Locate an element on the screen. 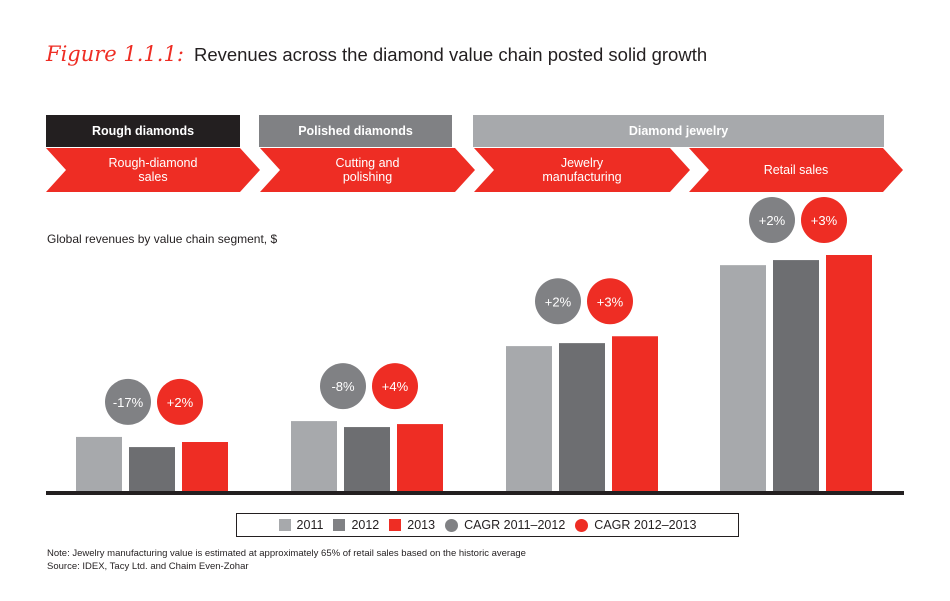 This screenshot has width=950, height=601. category-header-polished: Polished diamonds is located at coordinates (355, 131).